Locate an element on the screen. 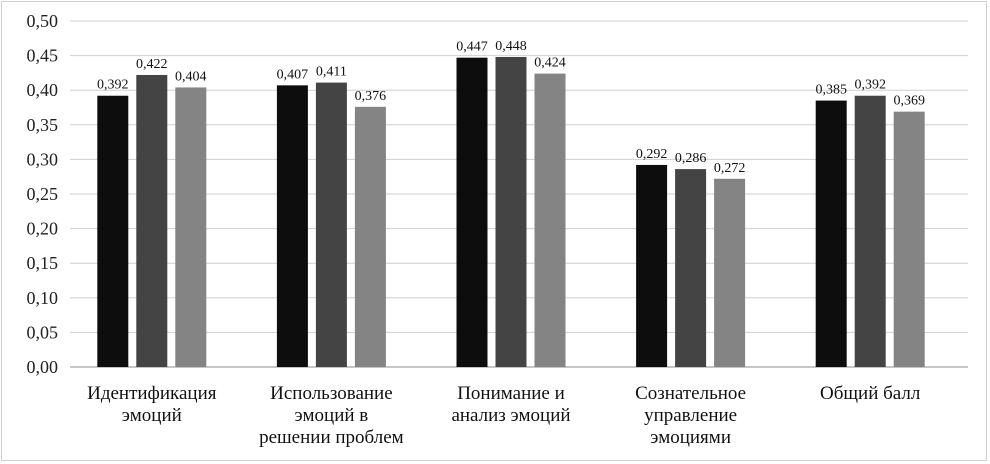 The image size is (990, 464). data-label: 0,422 is located at coordinates (152, 64).